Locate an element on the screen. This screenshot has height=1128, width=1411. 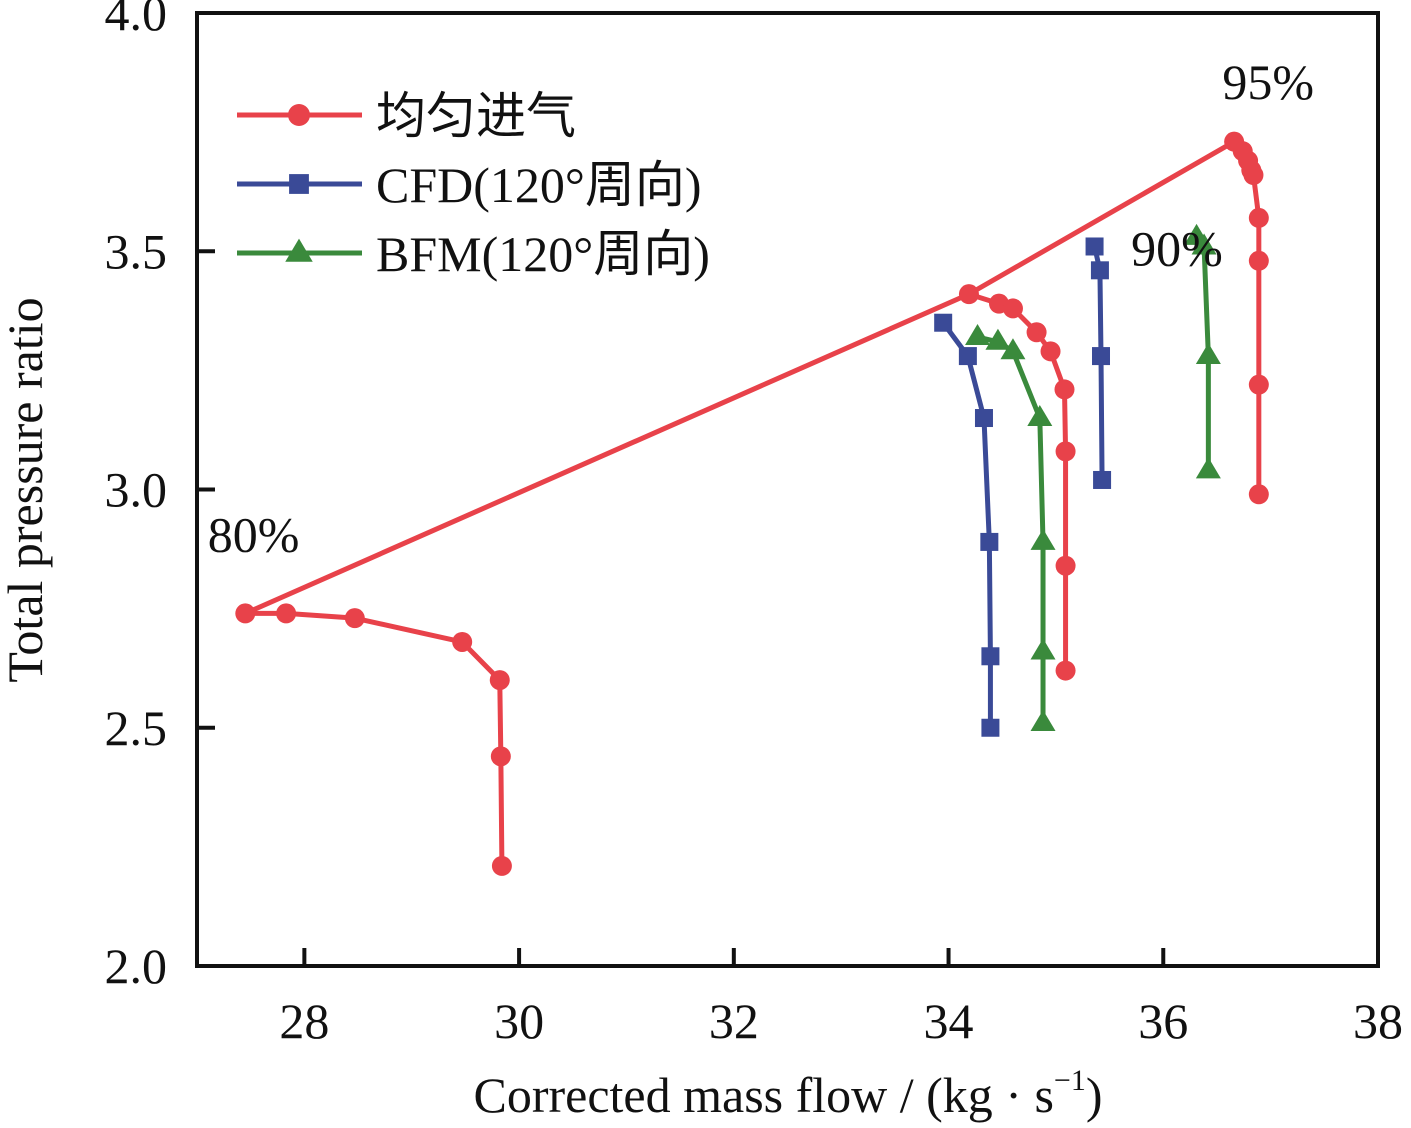
legend-item-0: 均匀进气 is located at coordinates (406, 116).